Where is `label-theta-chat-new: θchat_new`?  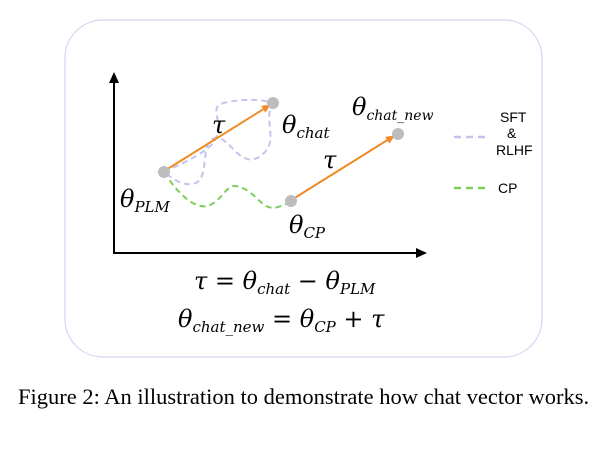
label-theta-chat-new: θchat_new is located at coordinates (393, 108).